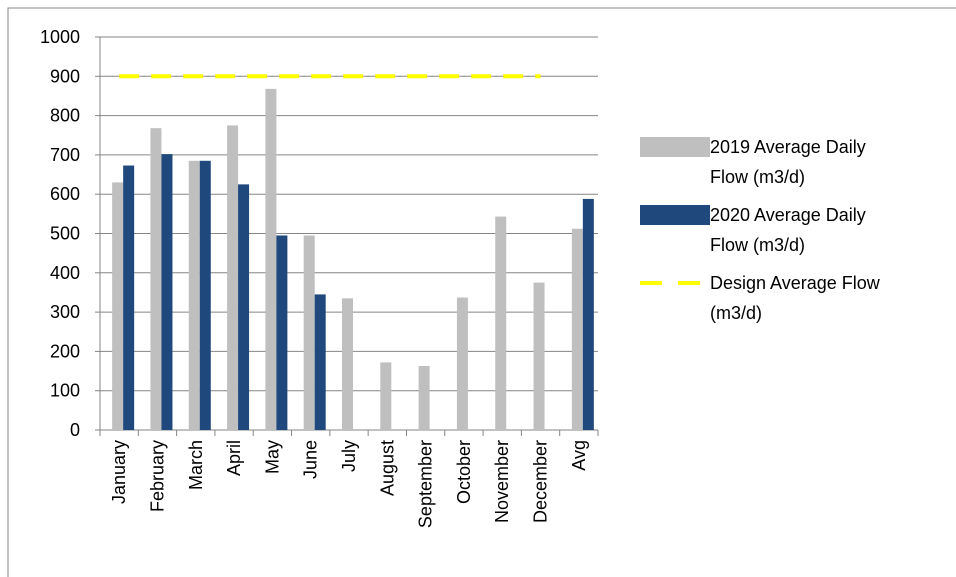 The width and height of the screenshot is (956, 577). I want to click on y-tick-label: 300, so click(65, 312).